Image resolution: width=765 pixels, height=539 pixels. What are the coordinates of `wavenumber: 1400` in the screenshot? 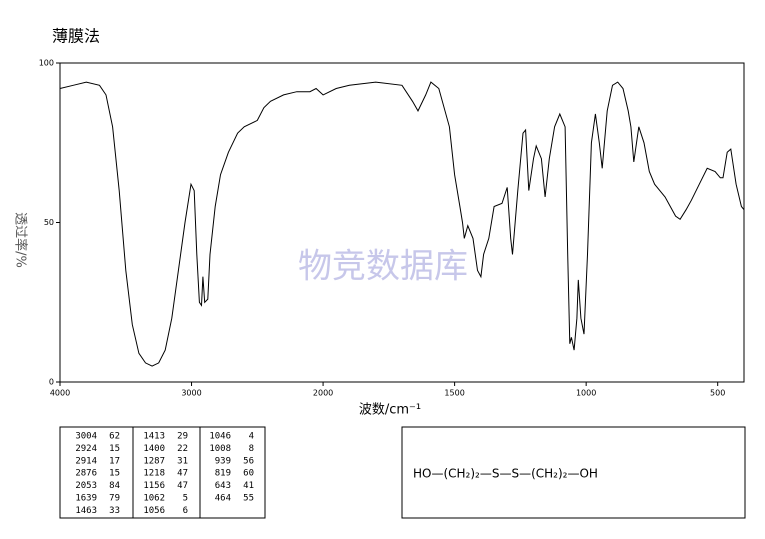 It's located at (154, 449).